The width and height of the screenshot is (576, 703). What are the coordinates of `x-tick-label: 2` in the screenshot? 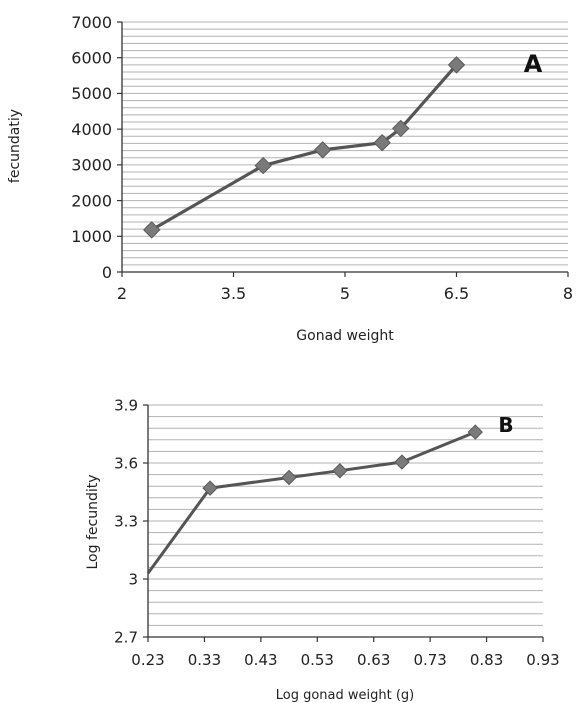 It's located at (122, 293).